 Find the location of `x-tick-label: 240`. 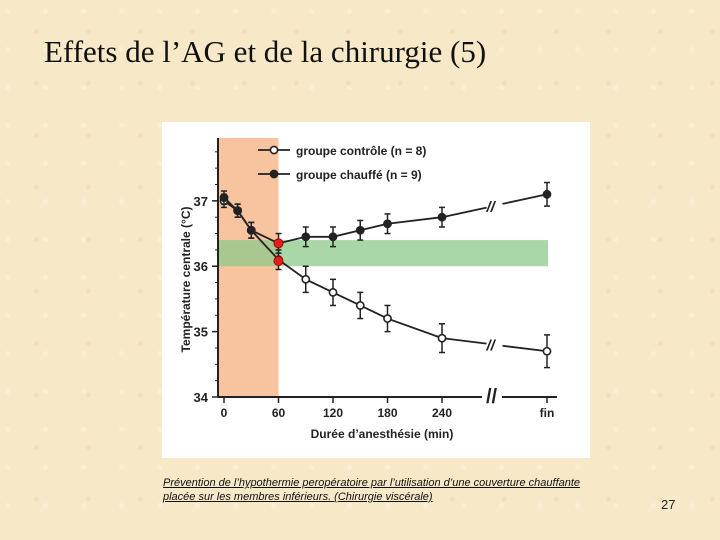

x-tick-label: 240 is located at coordinates (442, 413).